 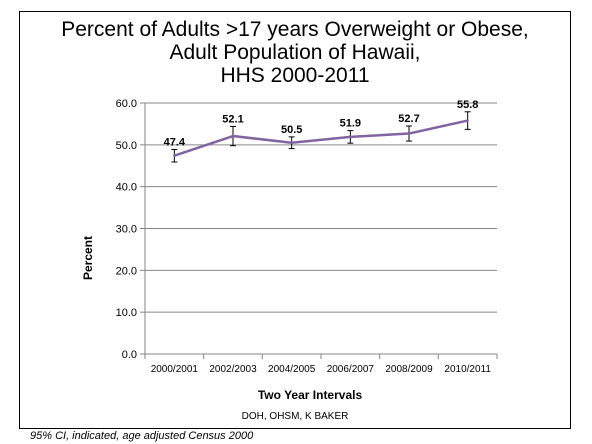 I want to click on y-tick-label: 40.0, so click(x=126, y=188).